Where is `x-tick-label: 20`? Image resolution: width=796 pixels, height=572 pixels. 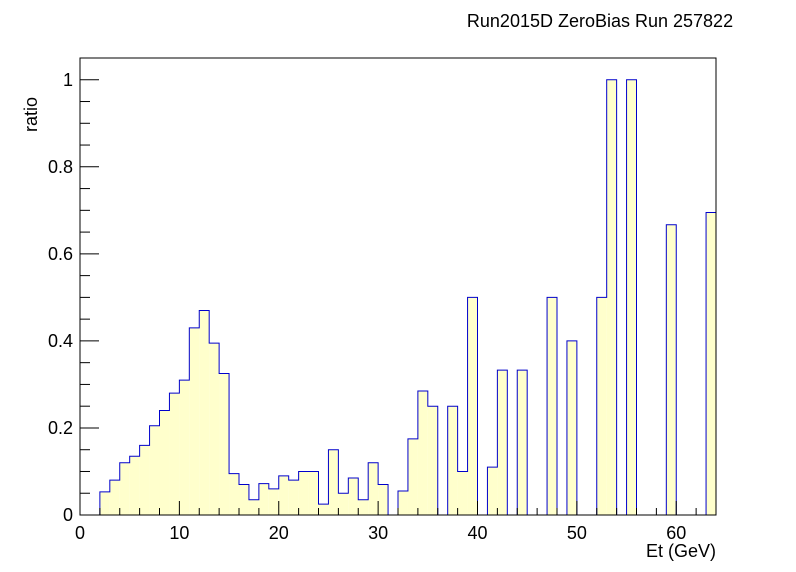 x-tick-label: 20 is located at coordinates (279, 533).